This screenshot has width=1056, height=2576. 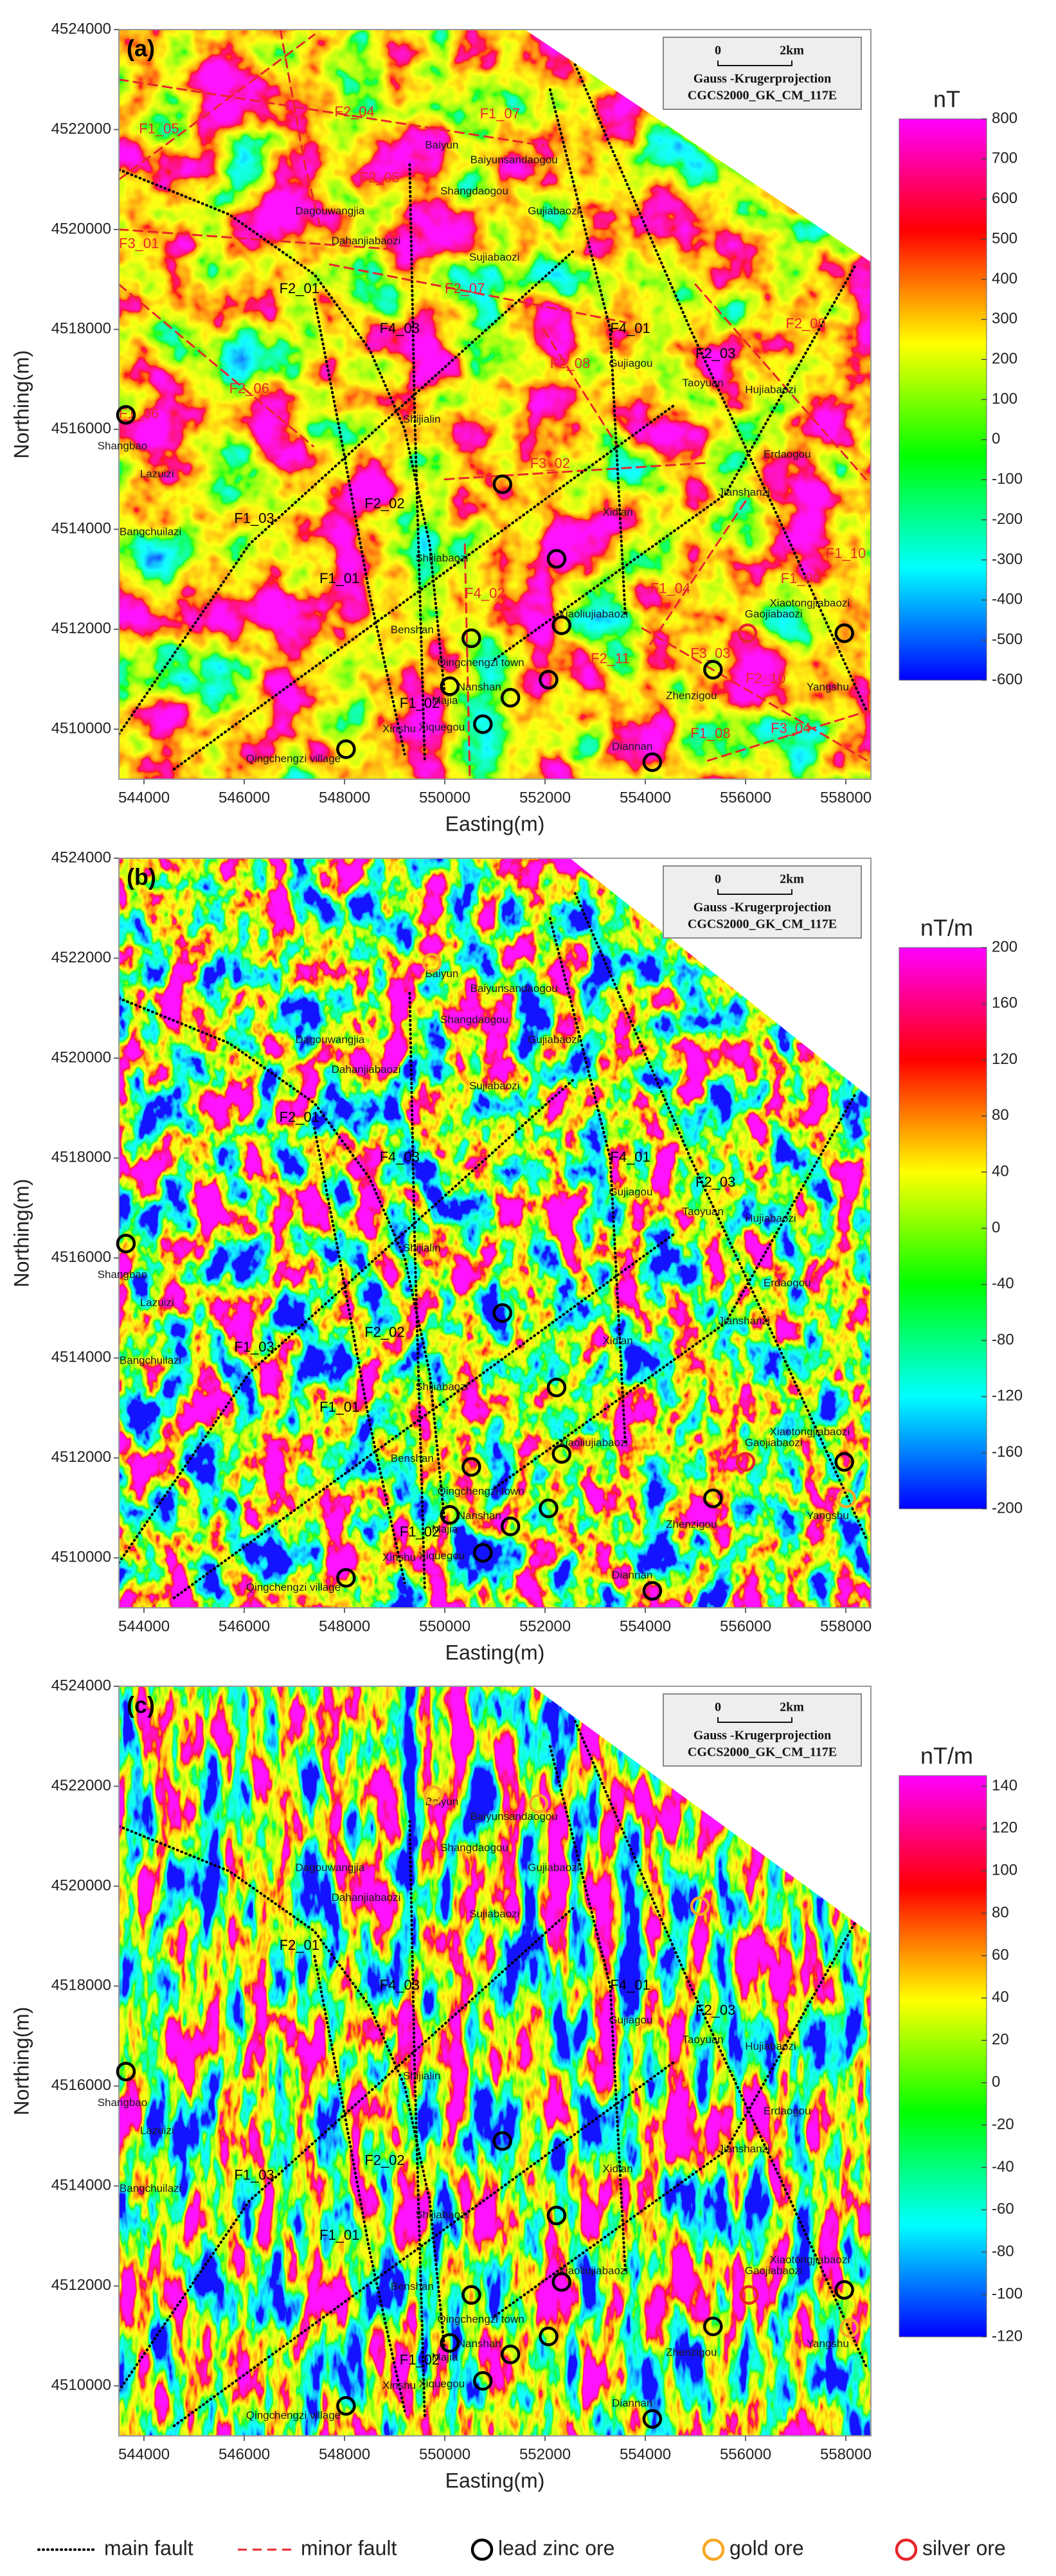 I want to click on x-tick-label: 552000, so click(x=545, y=2454).